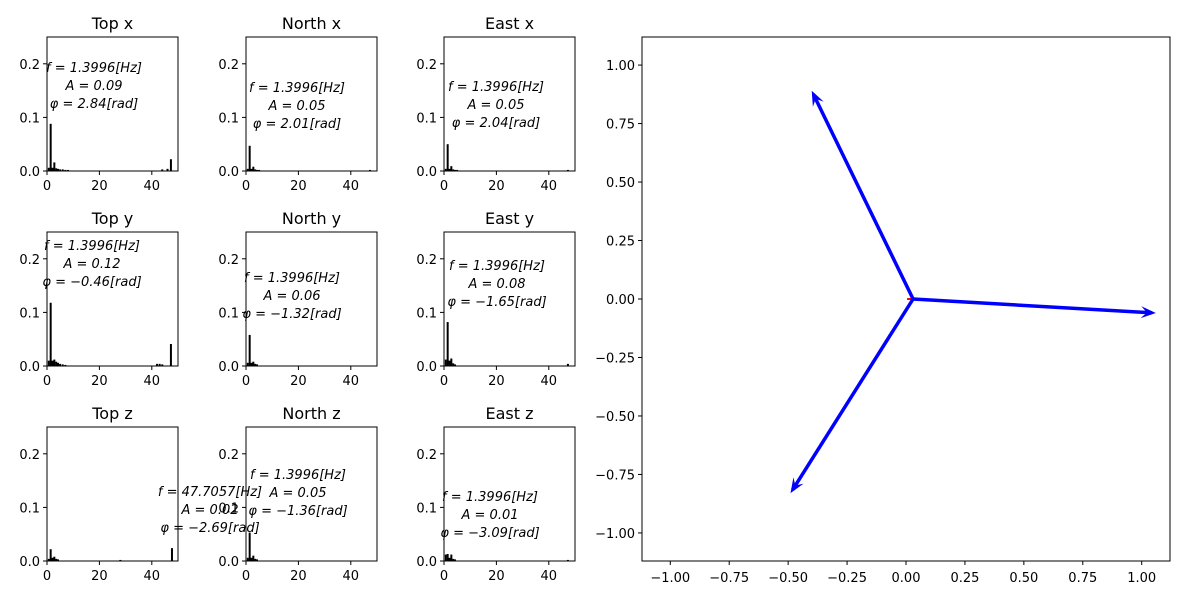 This screenshot has width=1200, height=600. What do you see at coordinates (297, 124) in the screenshot?
I see `annotation-line: φ = 2.01[rad]` at bounding box center [297, 124].